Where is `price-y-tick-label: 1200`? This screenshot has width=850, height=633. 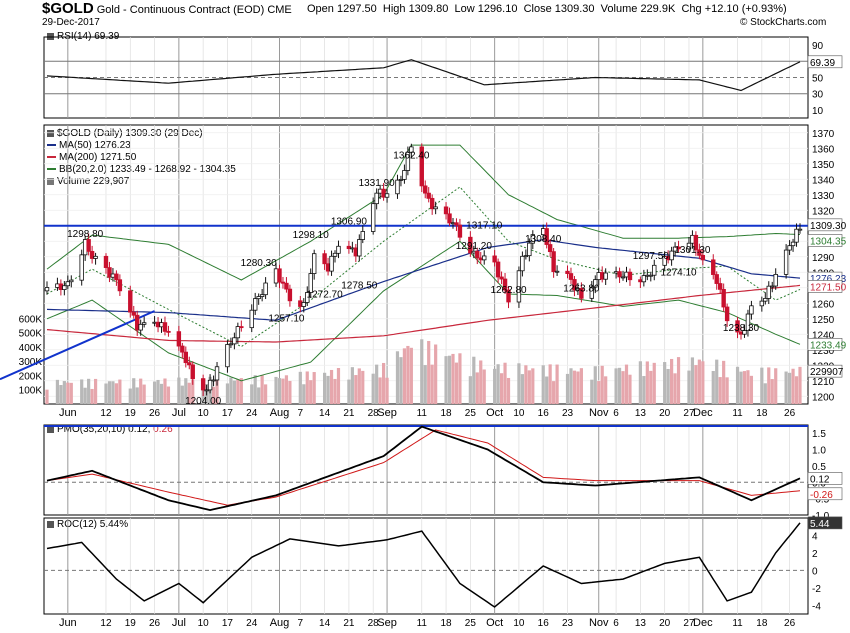 price-y-tick-label: 1200 is located at coordinates (823, 397).